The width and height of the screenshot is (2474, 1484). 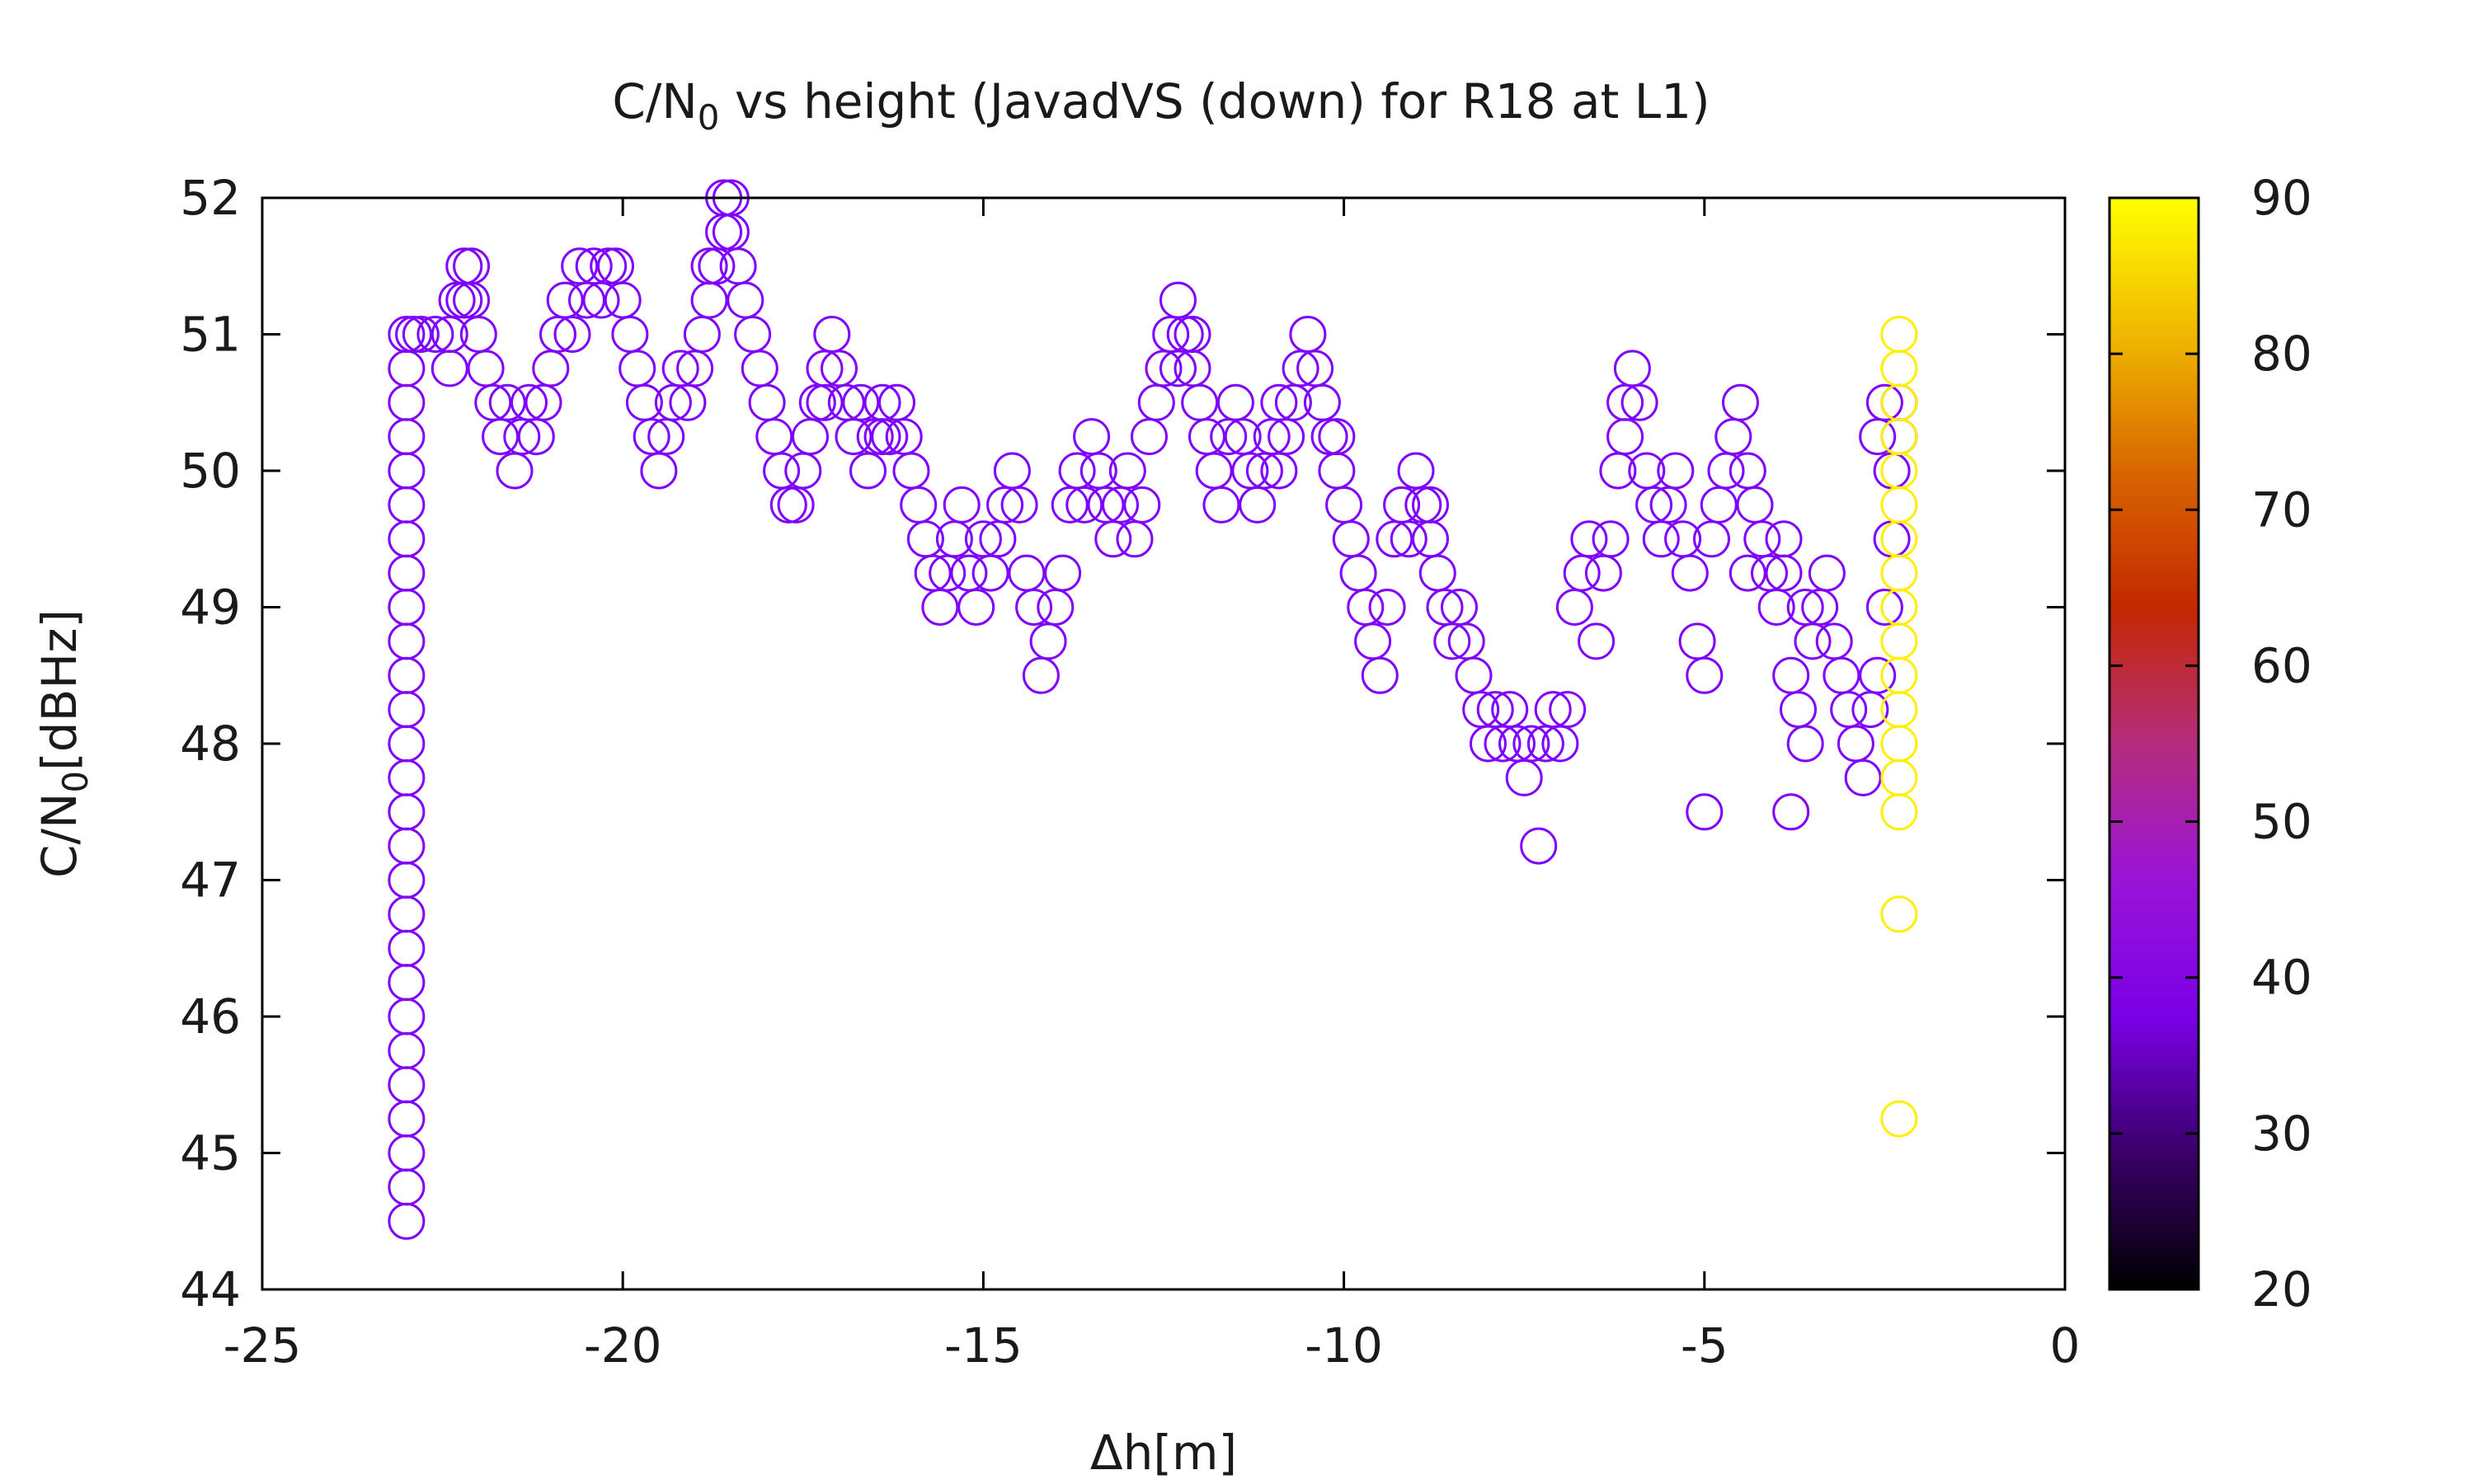 I want to click on y-tick-label: 50, so click(x=210, y=471).